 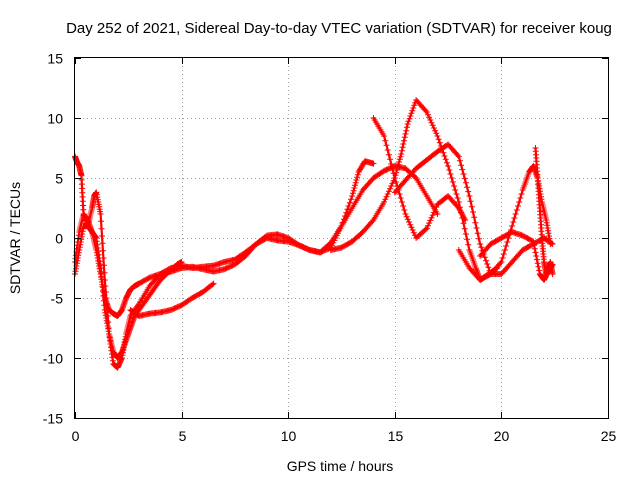 I want to click on y-tick-label: 0, so click(x=59, y=239).